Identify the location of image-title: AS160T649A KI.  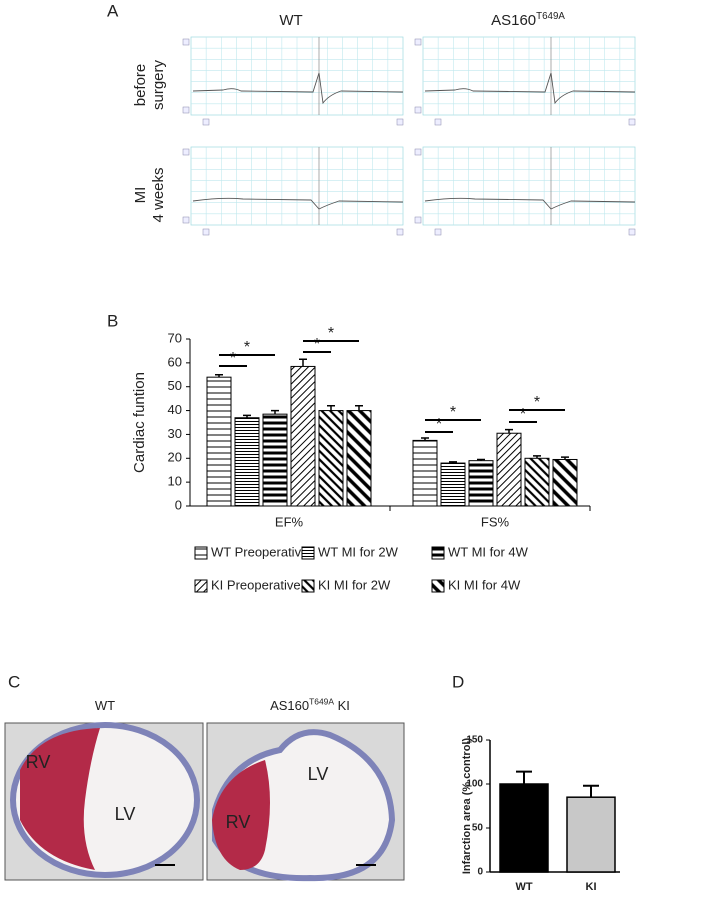
(310, 705).